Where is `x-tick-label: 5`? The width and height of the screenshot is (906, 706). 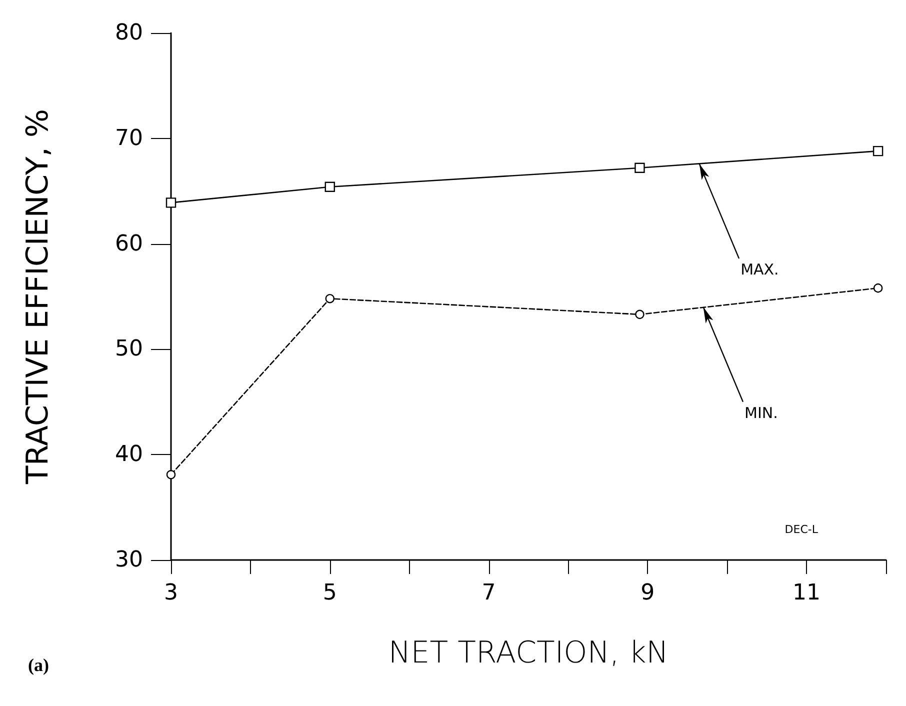
x-tick-label: 5 is located at coordinates (329, 593).